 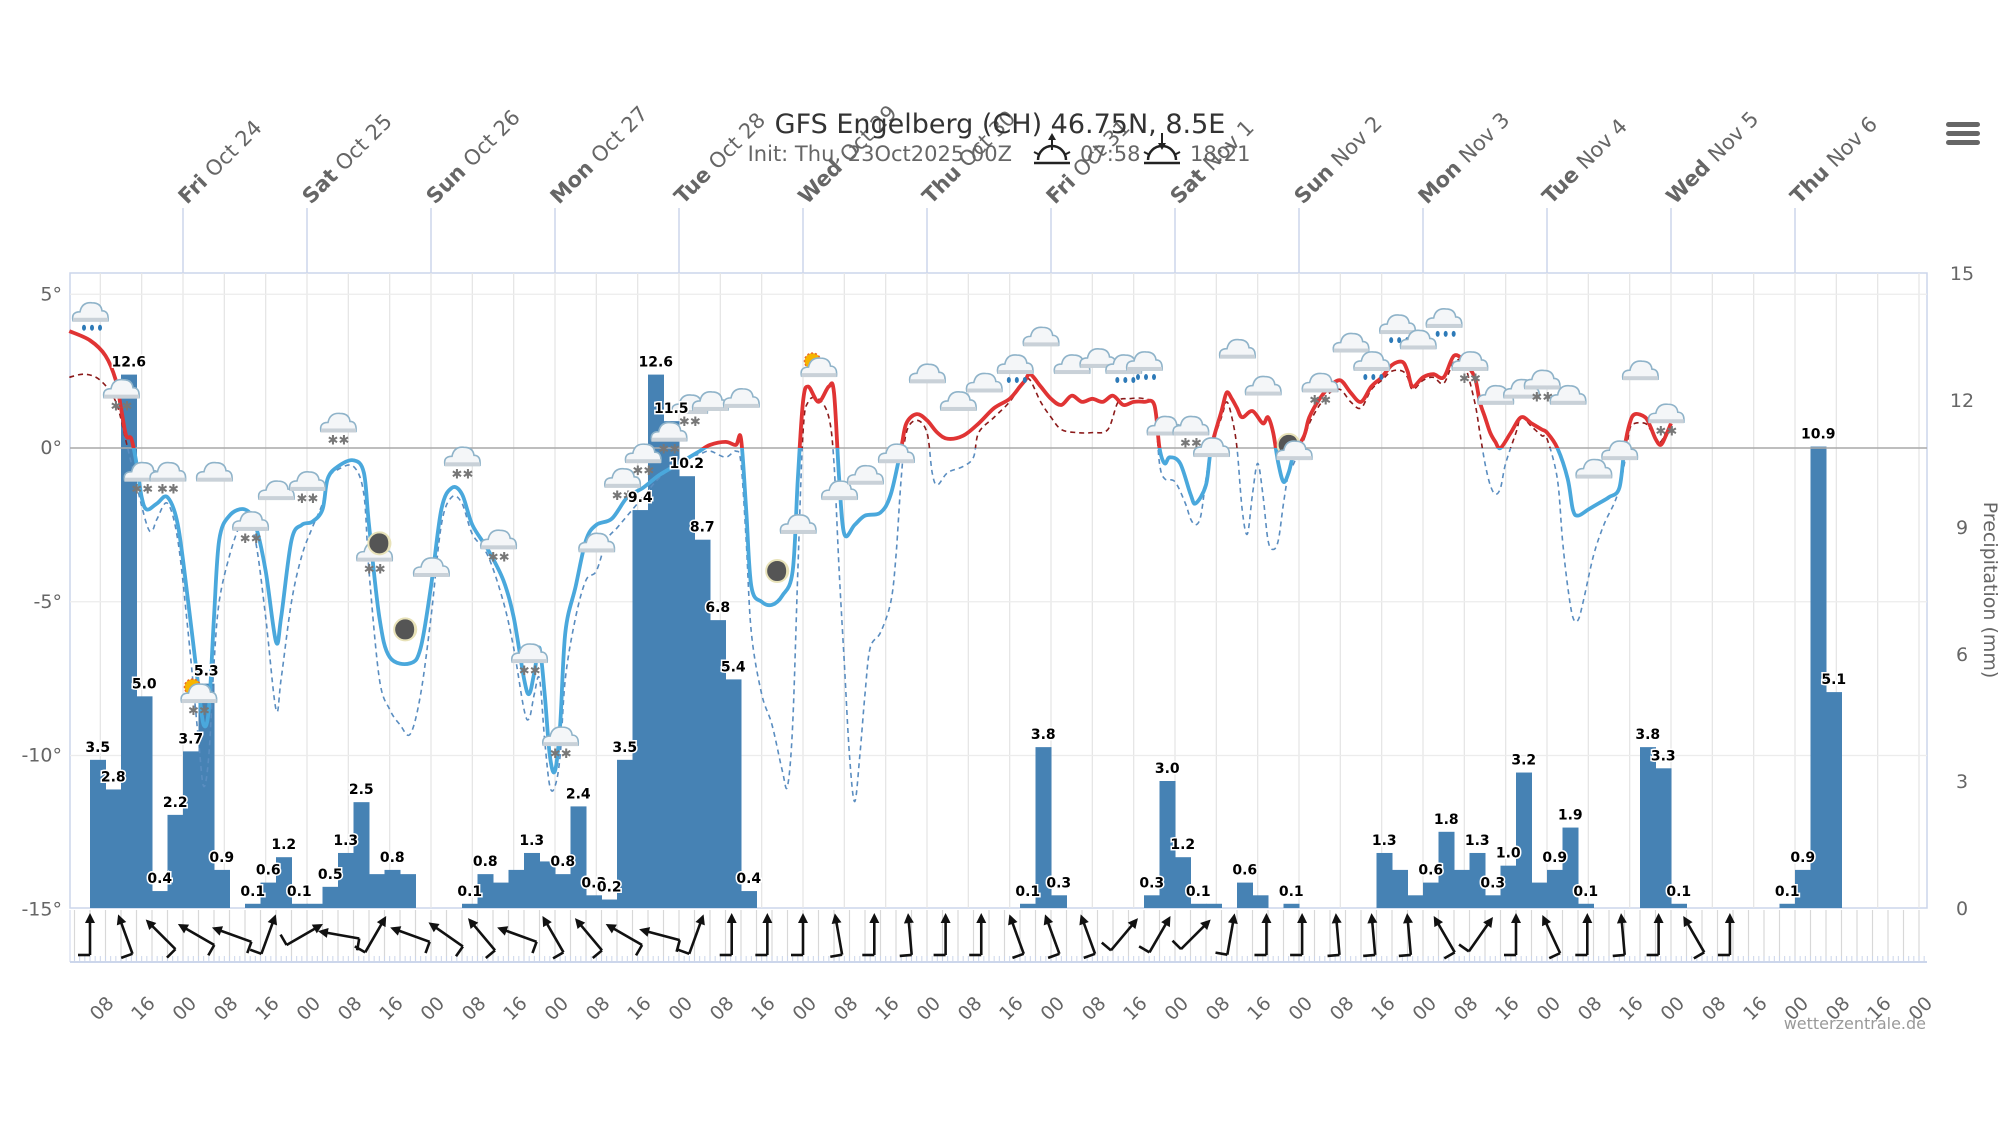 I want to click on hamburger-menu-button, so click(x=1963, y=135).